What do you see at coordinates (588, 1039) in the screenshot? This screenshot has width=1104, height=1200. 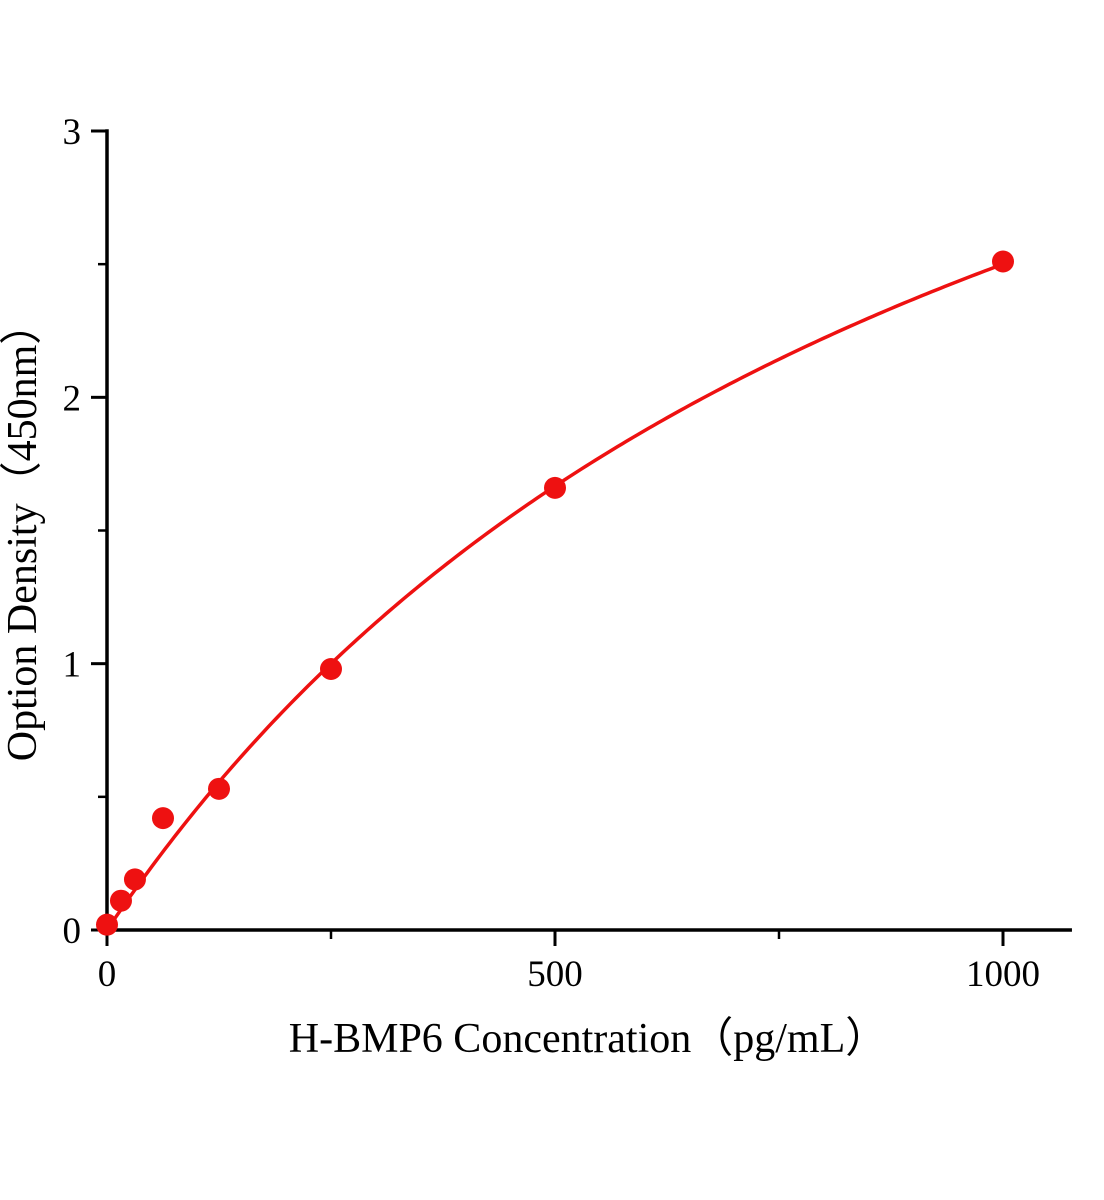 I see `x-axis-title: H-BMP6 Concentration（pg/mL）` at bounding box center [588, 1039].